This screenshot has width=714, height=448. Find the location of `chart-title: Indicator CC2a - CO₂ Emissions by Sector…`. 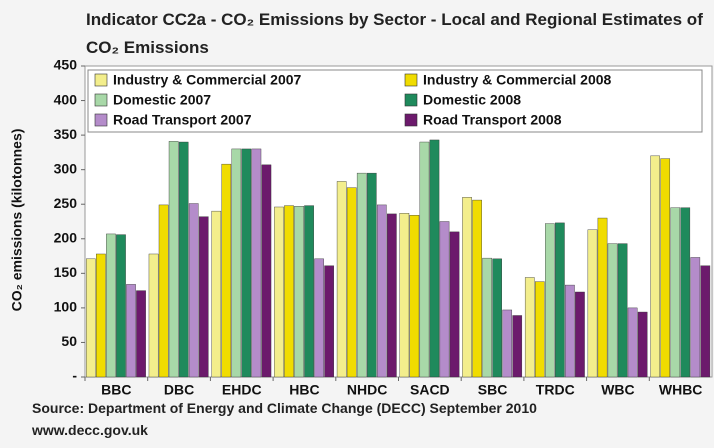

chart-title: Indicator CC2a - CO₂ Emissions by Sector… is located at coordinates (394, 33).